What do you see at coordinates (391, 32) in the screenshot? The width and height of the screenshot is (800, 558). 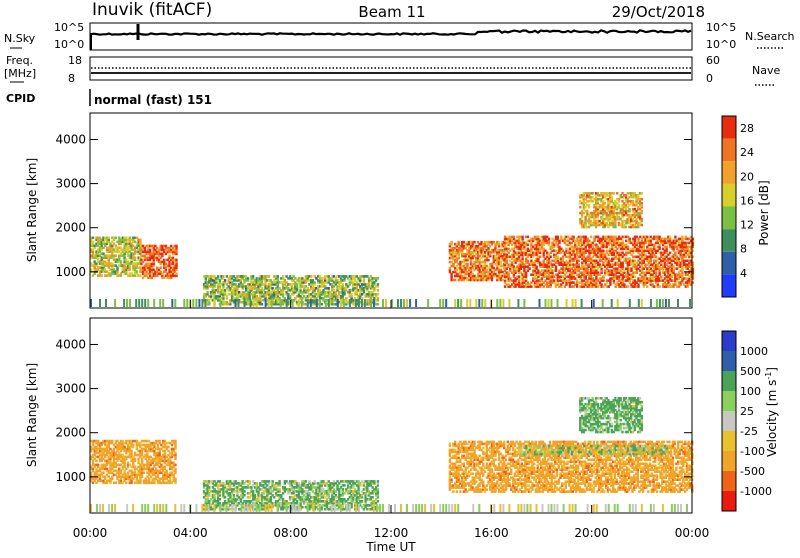 I see `noise-trace` at bounding box center [391, 32].